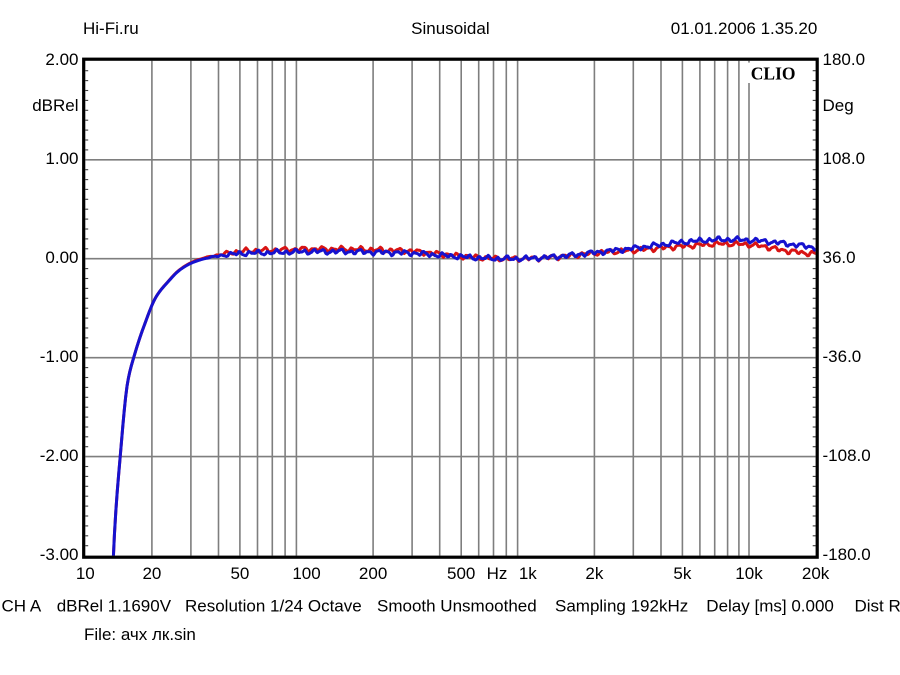 The height and width of the screenshot is (675, 900). Describe the element at coordinates (61, 257) in the screenshot. I see `svg-text: 0.00` at that location.